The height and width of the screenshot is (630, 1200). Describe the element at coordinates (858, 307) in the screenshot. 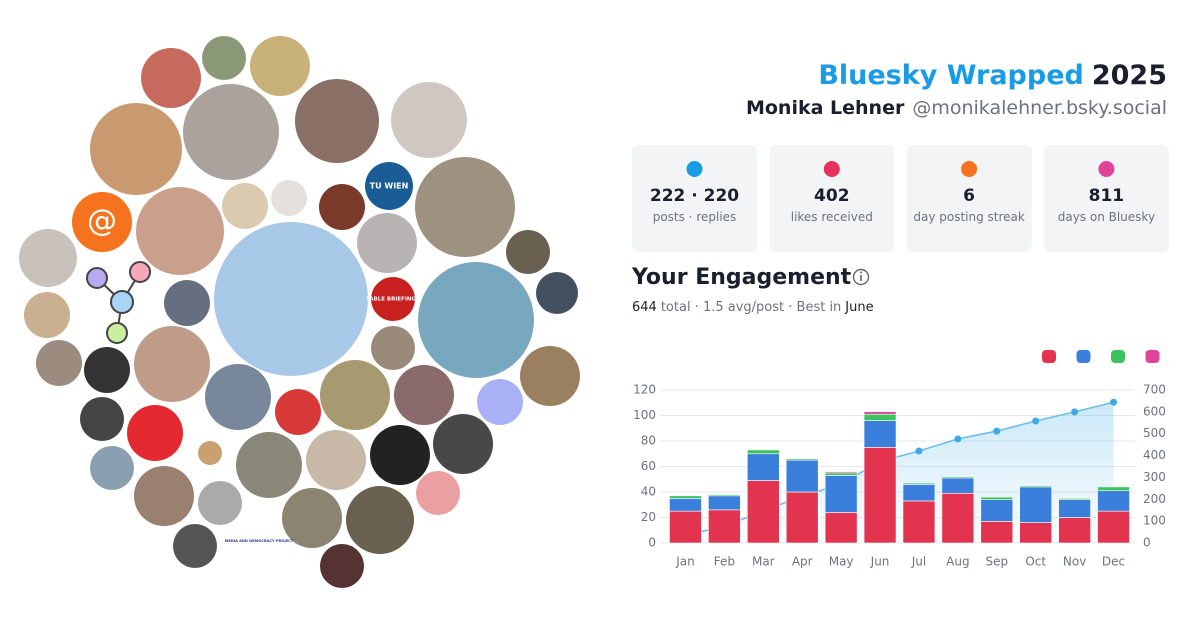

I see `best-month: June` at that location.